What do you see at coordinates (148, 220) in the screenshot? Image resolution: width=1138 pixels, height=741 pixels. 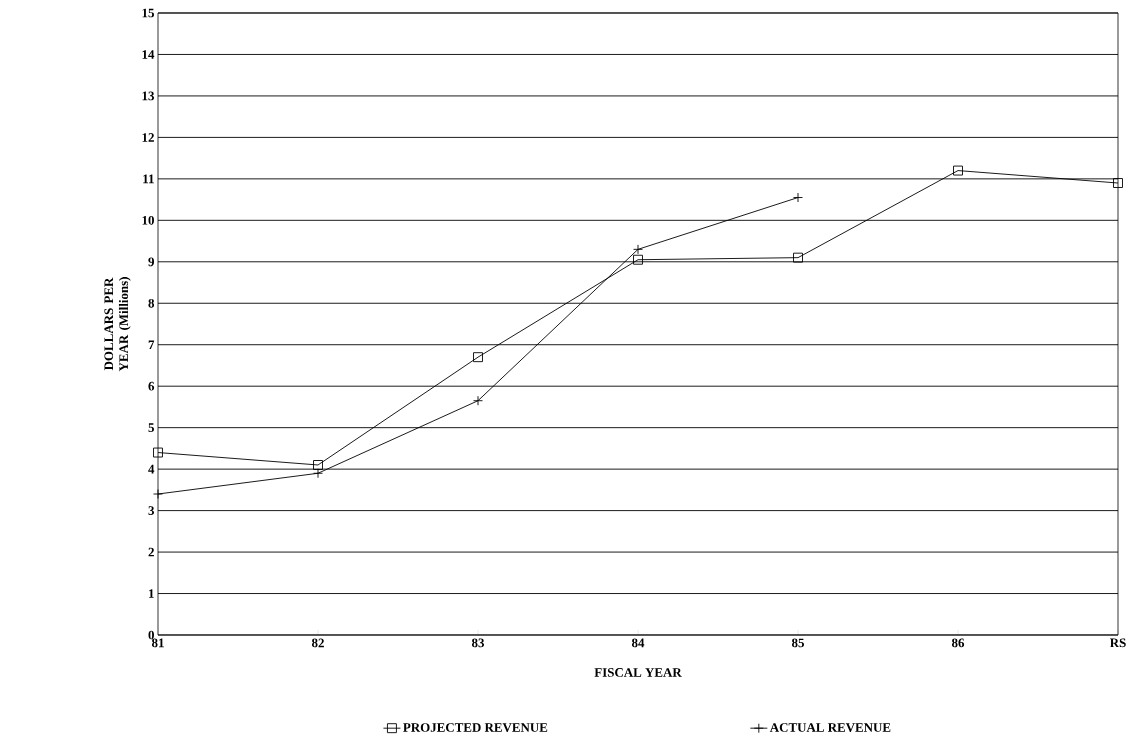 I see `y-tick-label: 10` at bounding box center [148, 220].